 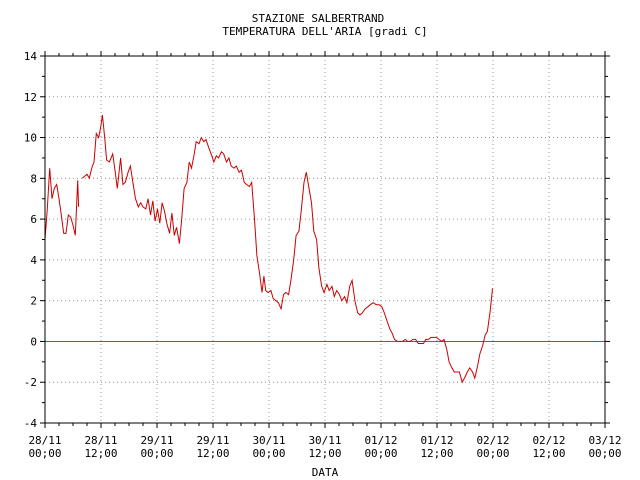 I want to click on y-tick-label: 10, so click(x=30, y=138).